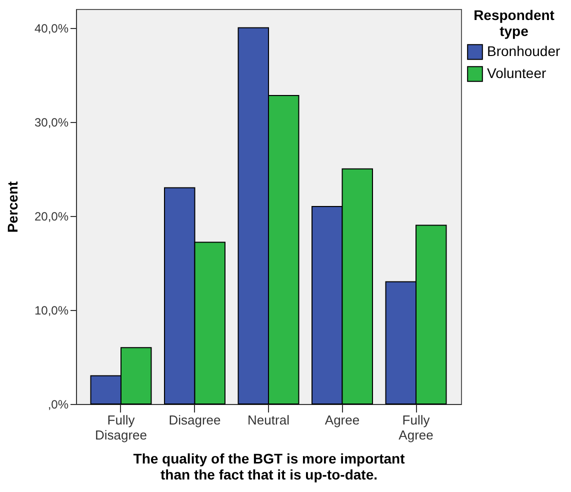  What do you see at coordinates (516, 73) in the screenshot?
I see `legend-label: Volunteer` at bounding box center [516, 73].